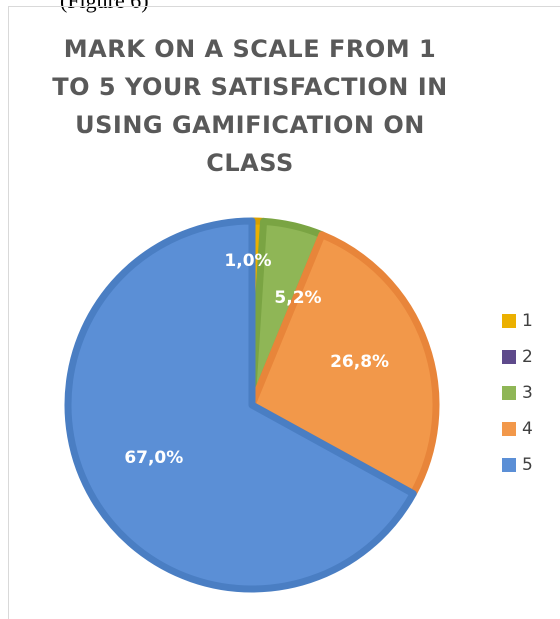  What do you see at coordinates (517, 429) in the screenshot?
I see `legend-item: 4` at bounding box center [517, 429].